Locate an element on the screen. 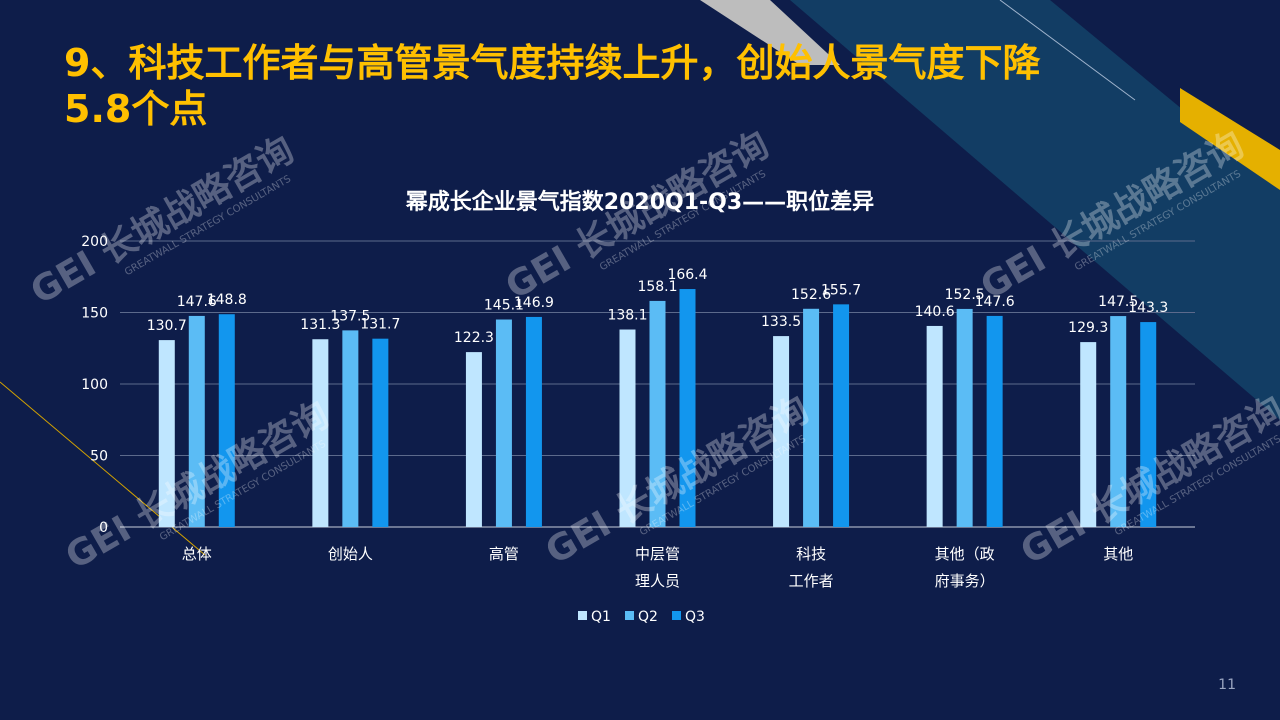  y-tick-label: 100 is located at coordinates (94, 385).